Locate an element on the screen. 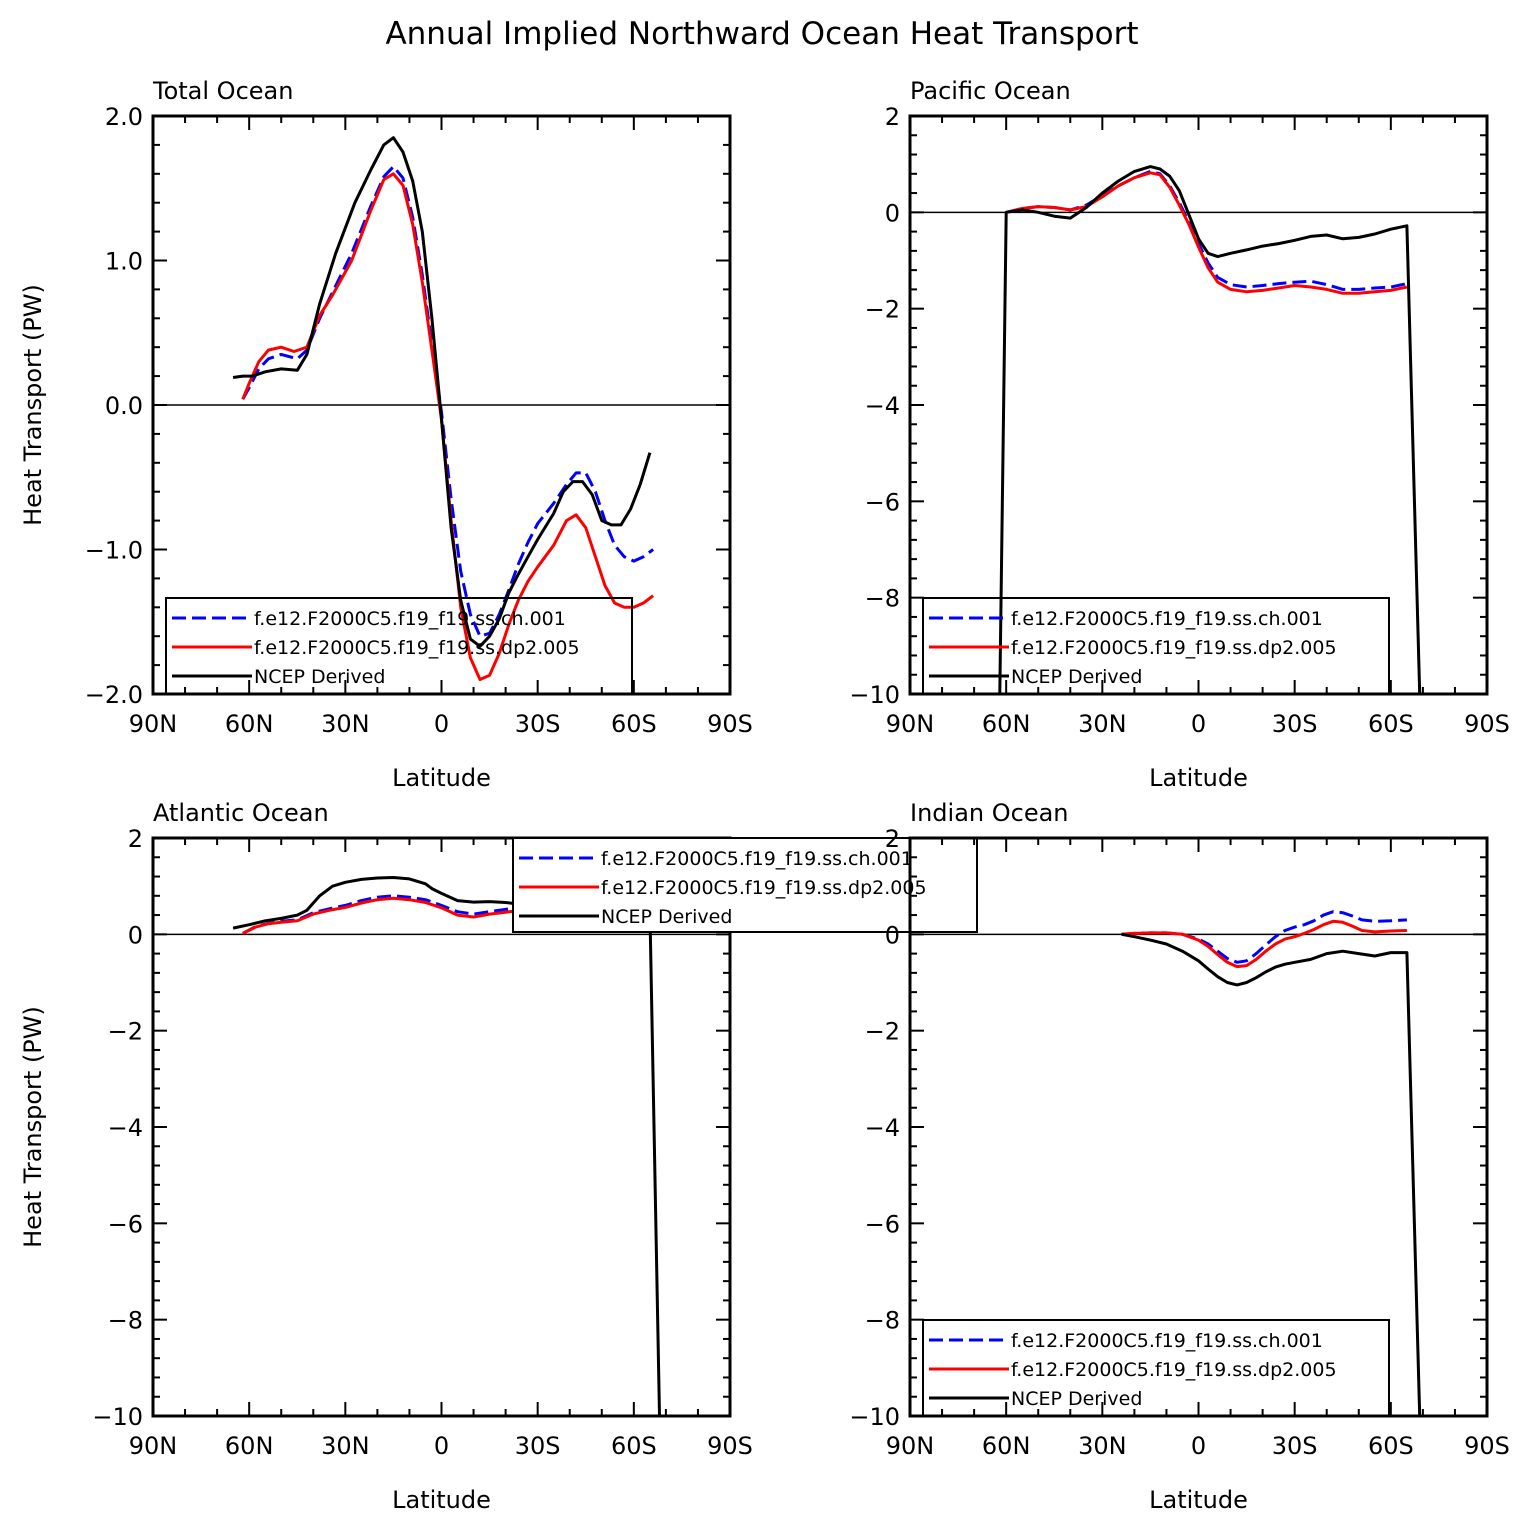 The image size is (1525, 1527). y-tick-label: 2.0 is located at coordinates (124, 117).